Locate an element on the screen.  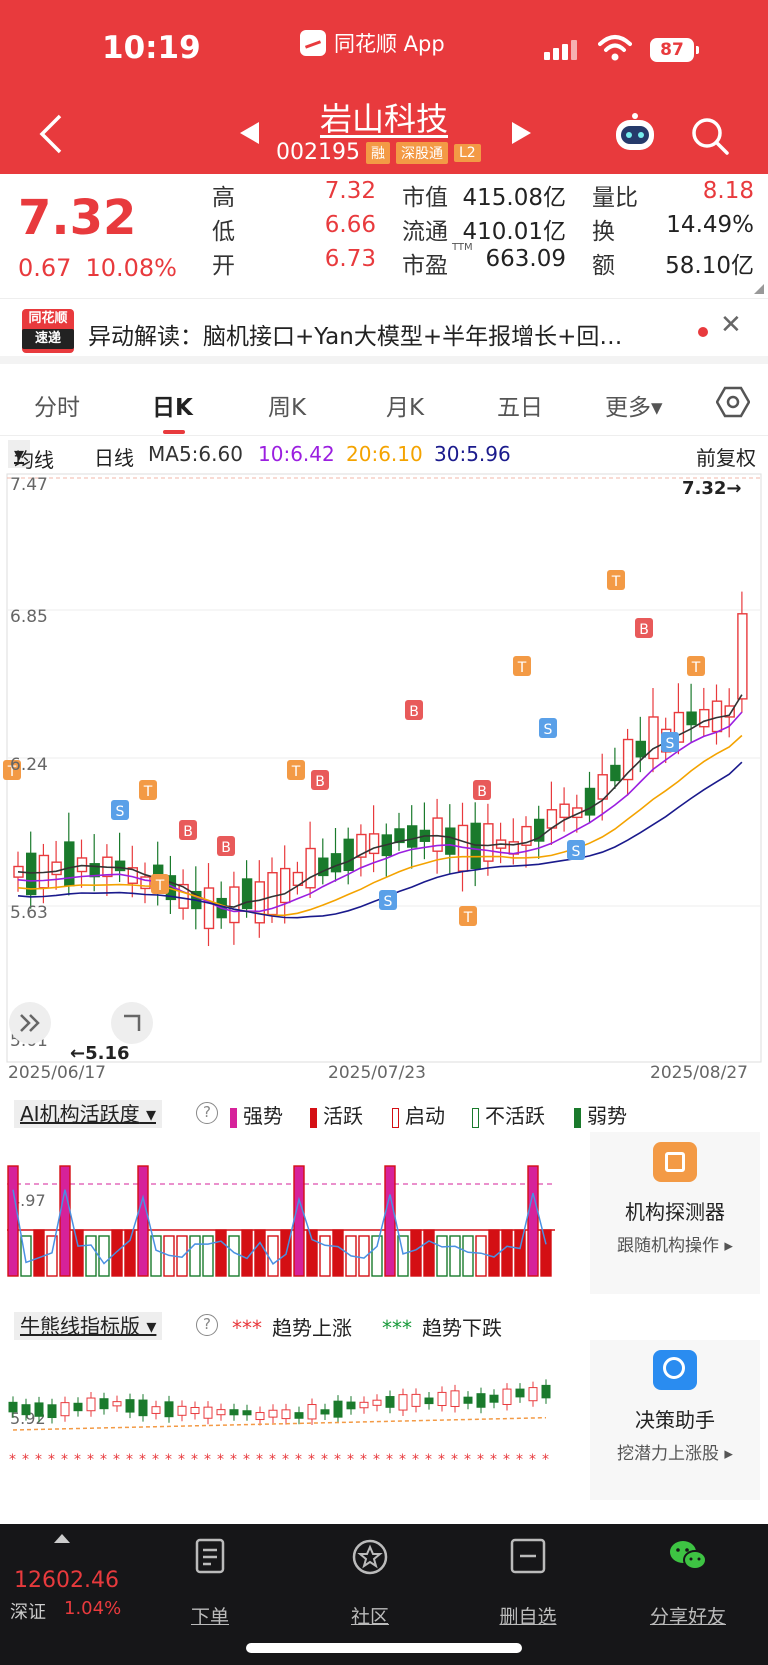
moving-average-line is located at coordinates (380, 825).